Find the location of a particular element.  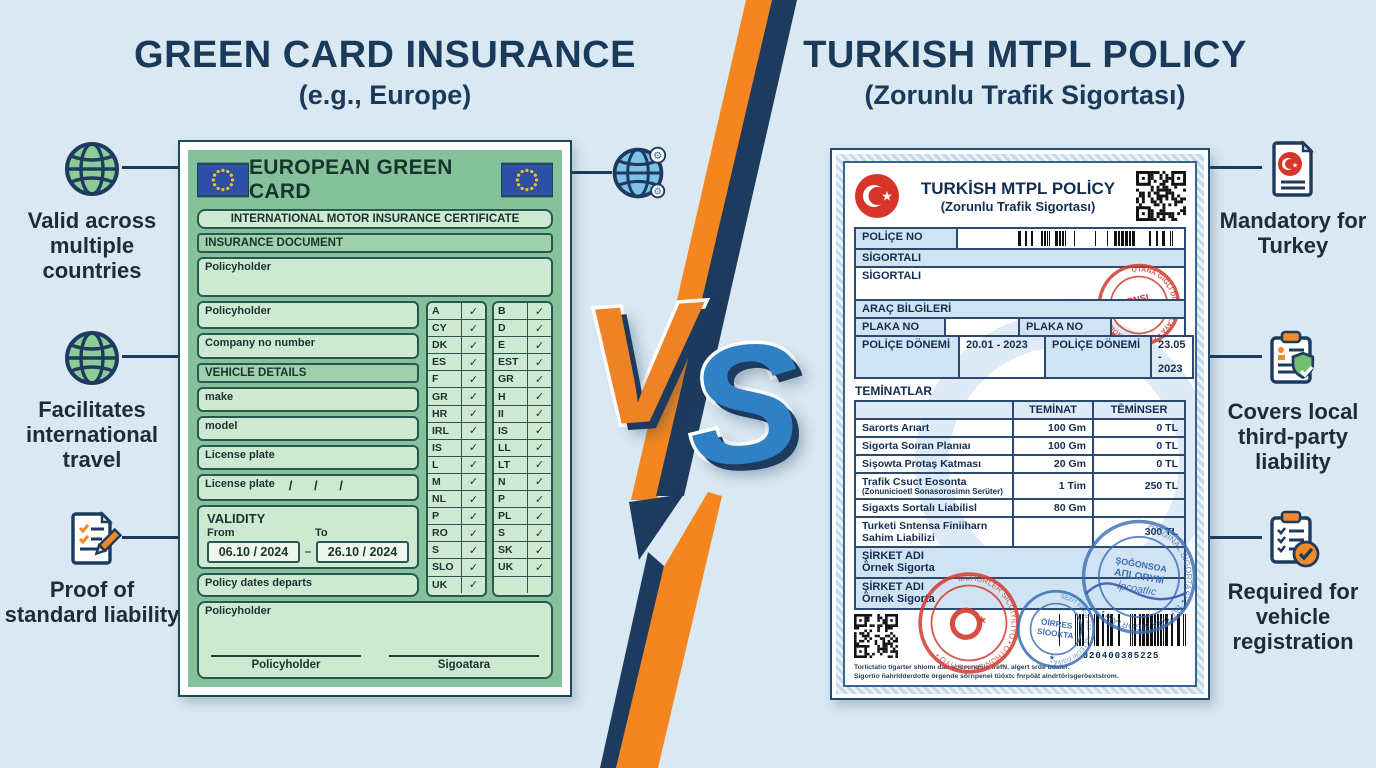

sirket-value: Örnek Sigorta is located at coordinates (898, 568).